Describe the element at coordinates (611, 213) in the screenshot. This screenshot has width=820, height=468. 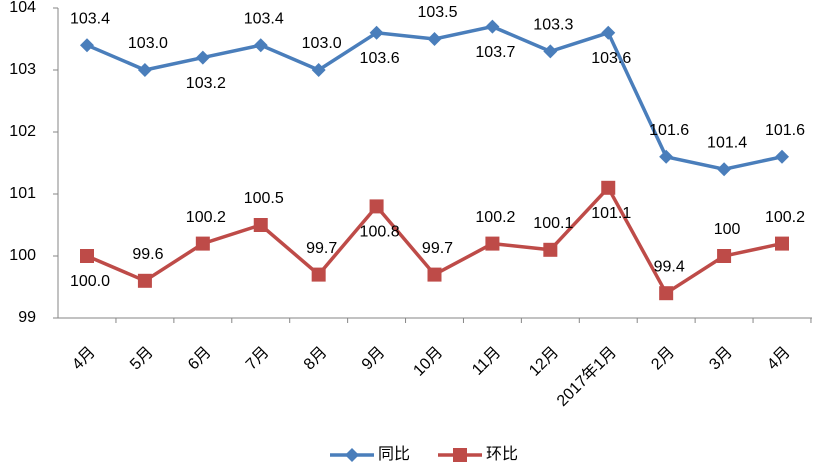
I see `data-label: 101.1` at that location.